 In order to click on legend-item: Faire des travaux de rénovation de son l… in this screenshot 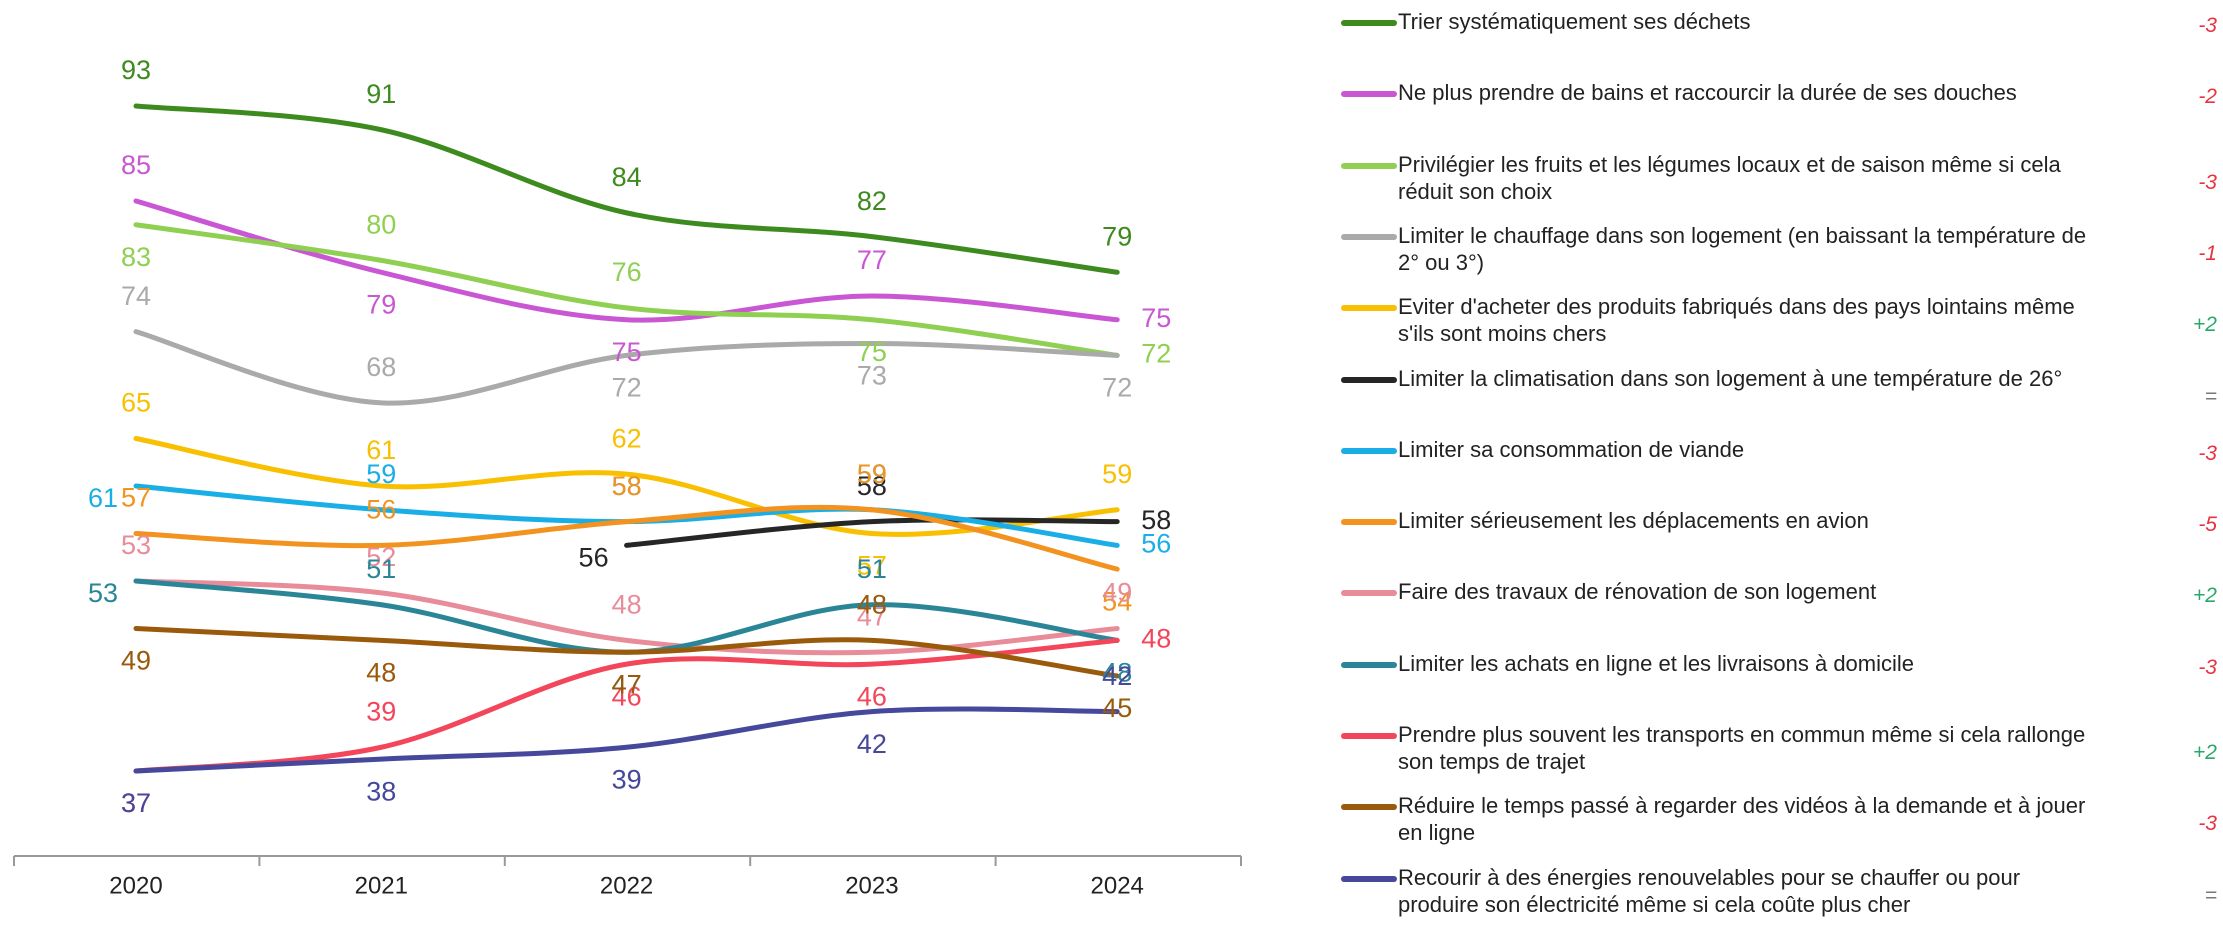, I will do `click(1781, 605)`.